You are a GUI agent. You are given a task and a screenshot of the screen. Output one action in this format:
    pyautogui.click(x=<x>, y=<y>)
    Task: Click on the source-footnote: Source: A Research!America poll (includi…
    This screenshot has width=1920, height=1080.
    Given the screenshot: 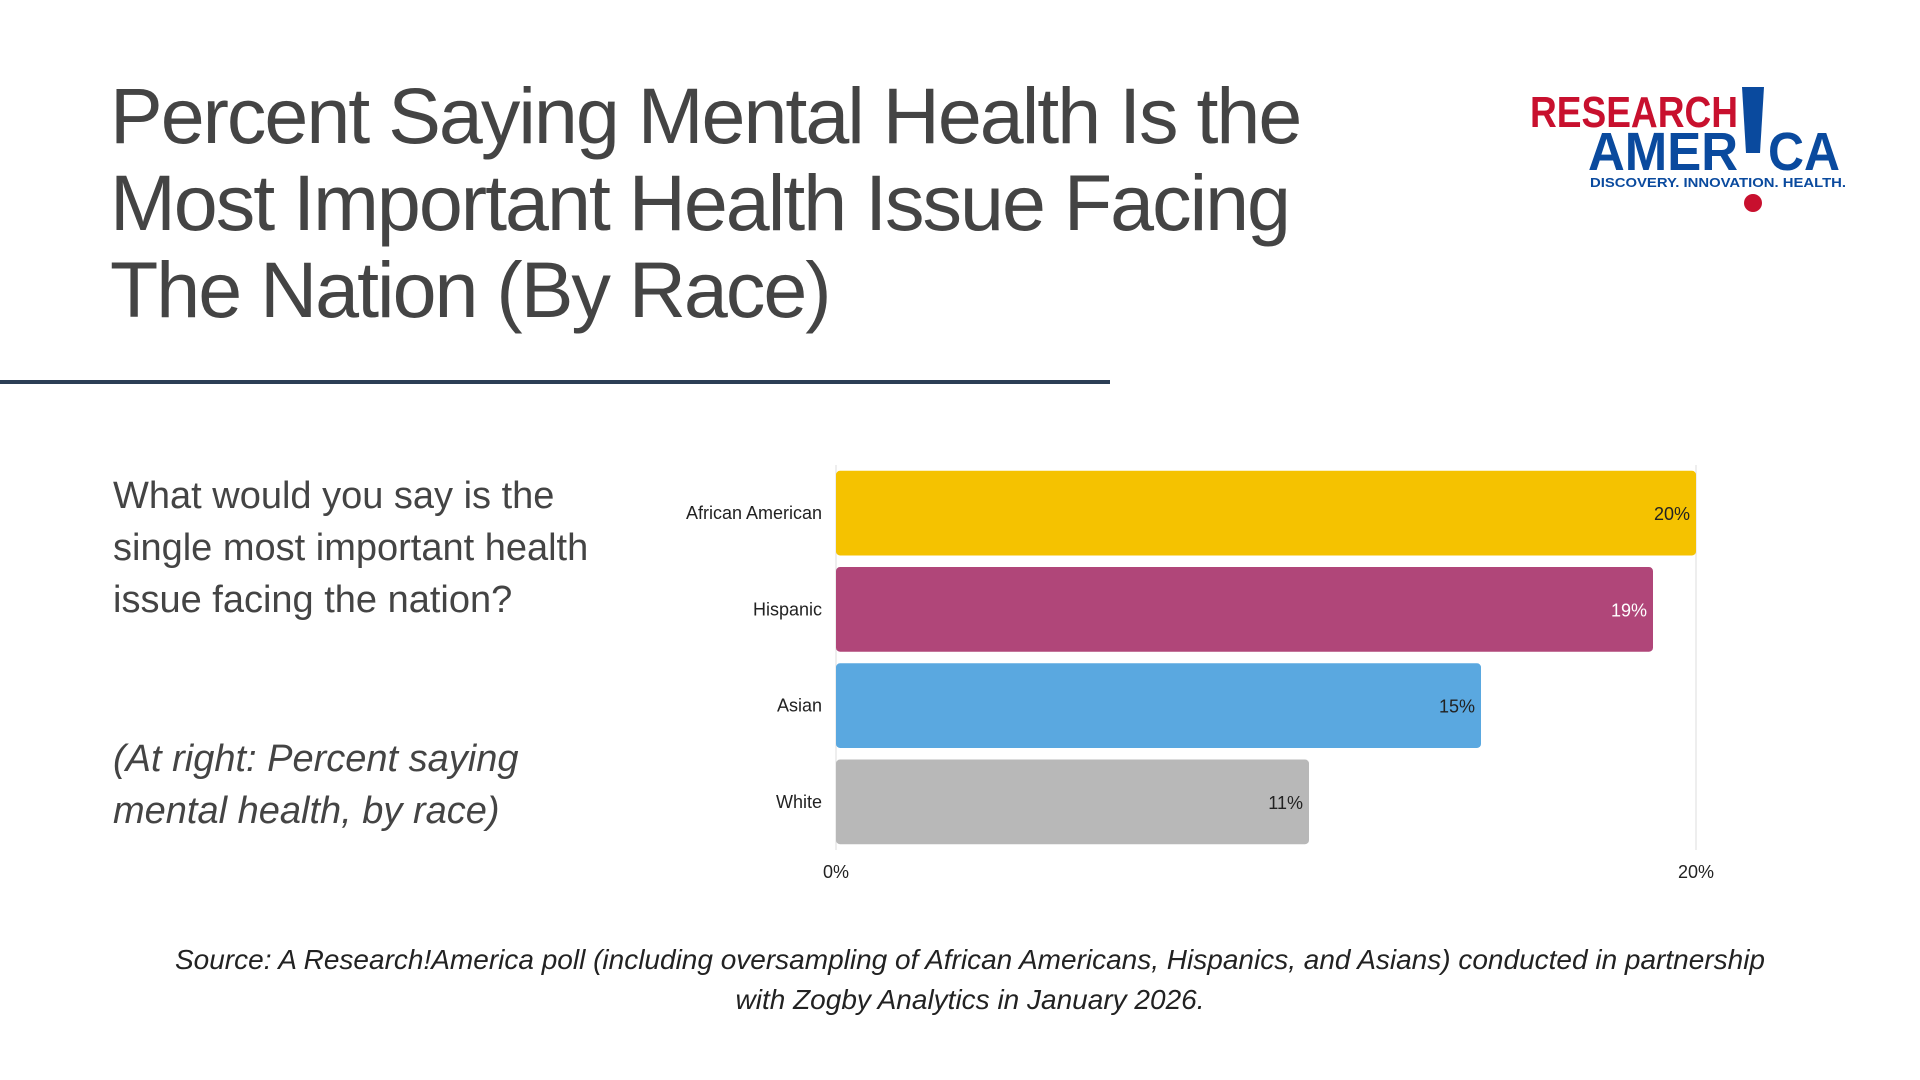 What is the action you would take?
    pyautogui.click(x=969, y=979)
    